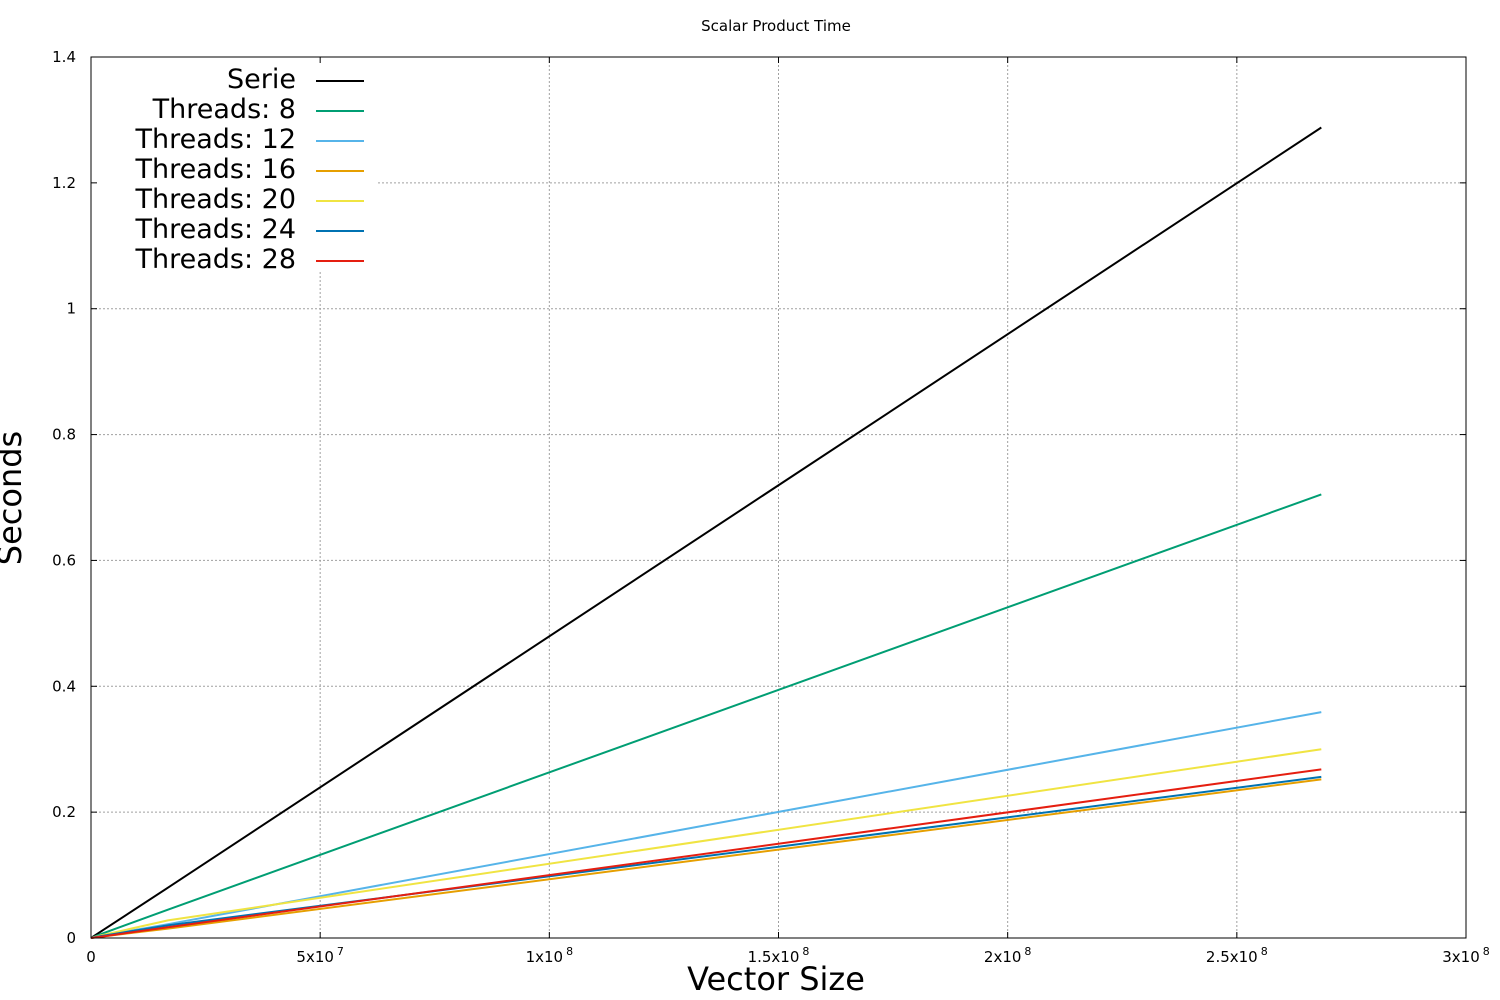 Image resolution: width=1500 pixels, height=1000 pixels. Describe the element at coordinates (1008, 955) in the screenshot. I see `x-tick-label: 2x10 8` at that location.